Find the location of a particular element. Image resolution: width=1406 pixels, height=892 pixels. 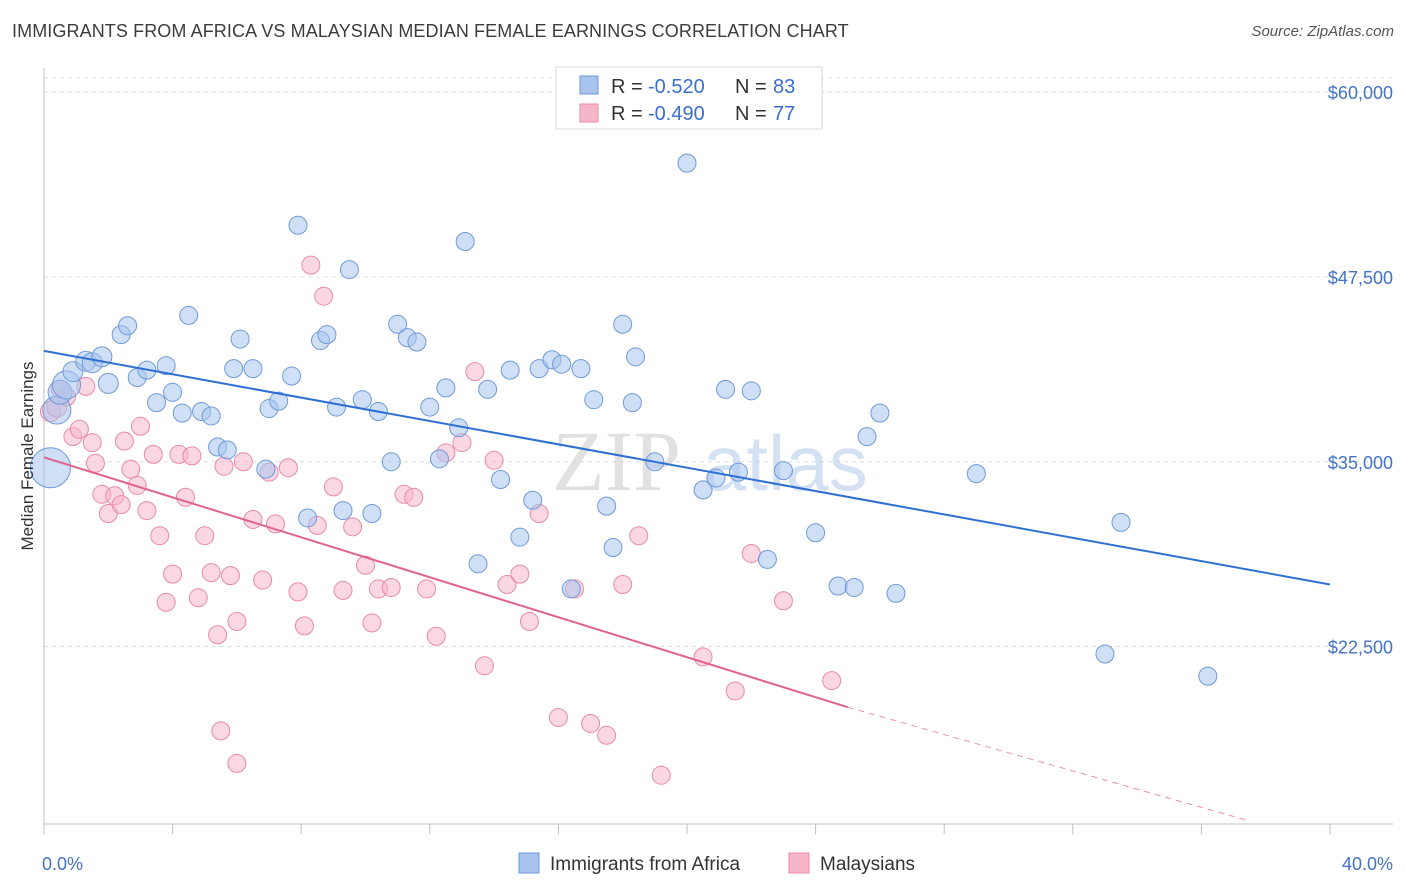

legend-swatch-malay is located at coordinates (589, 113).